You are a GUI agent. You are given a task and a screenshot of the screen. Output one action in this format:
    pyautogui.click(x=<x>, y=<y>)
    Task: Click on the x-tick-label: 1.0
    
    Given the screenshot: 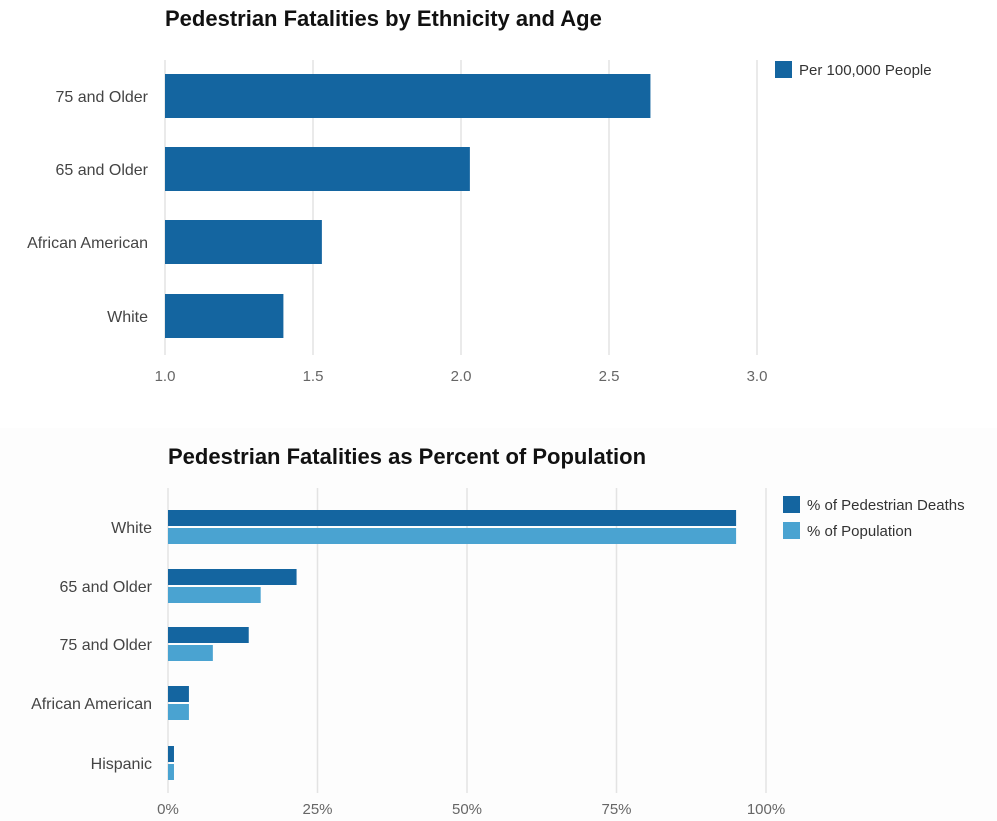 What is the action you would take?
    pyautogui.click(x=165, y=376)
    